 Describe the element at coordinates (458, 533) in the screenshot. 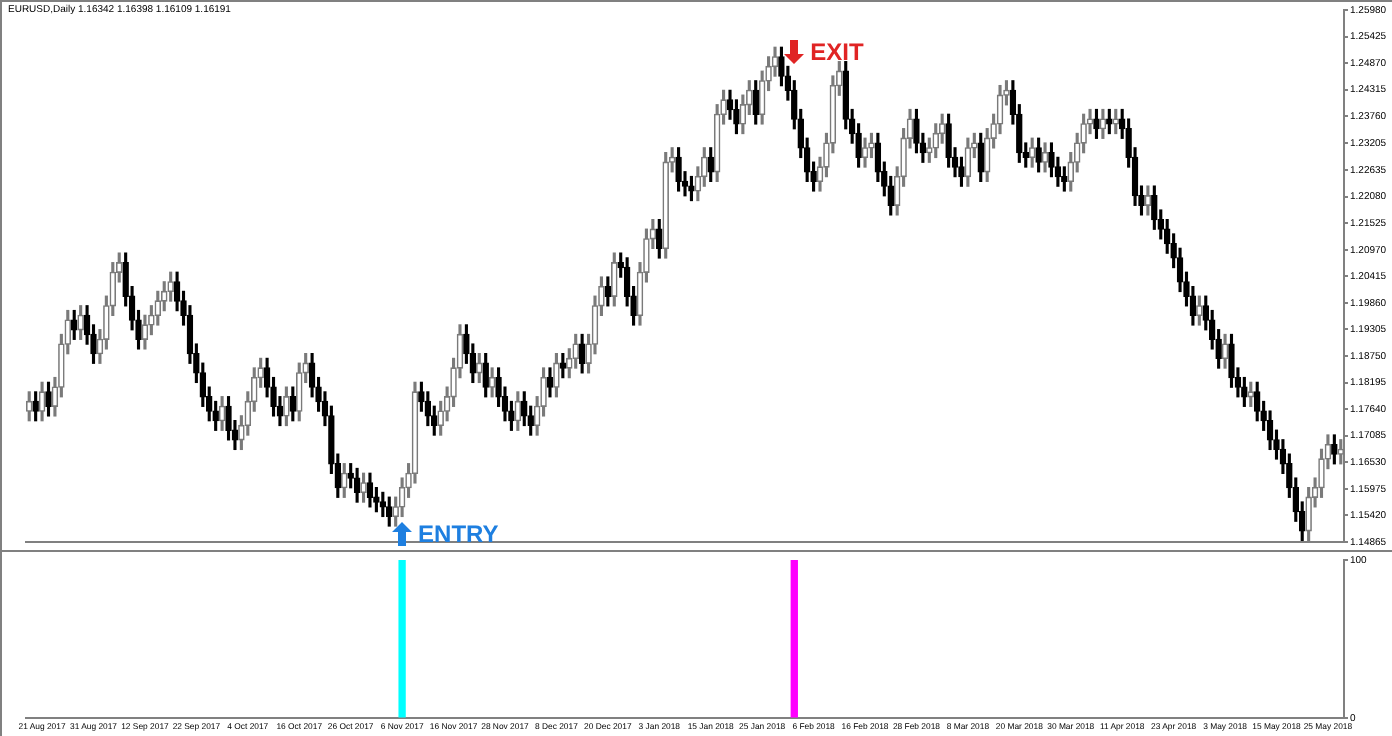

I see `annotation: ENTRY` at that location.